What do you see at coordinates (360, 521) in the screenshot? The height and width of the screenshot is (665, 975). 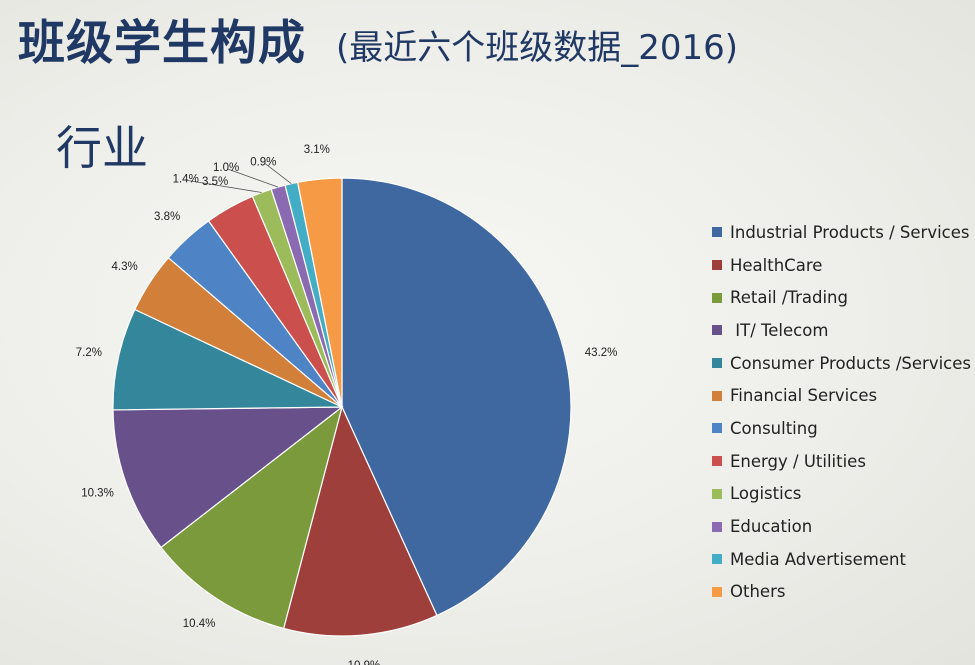 I see `pie-slice-healthcare` at bounding box center [360, 521].